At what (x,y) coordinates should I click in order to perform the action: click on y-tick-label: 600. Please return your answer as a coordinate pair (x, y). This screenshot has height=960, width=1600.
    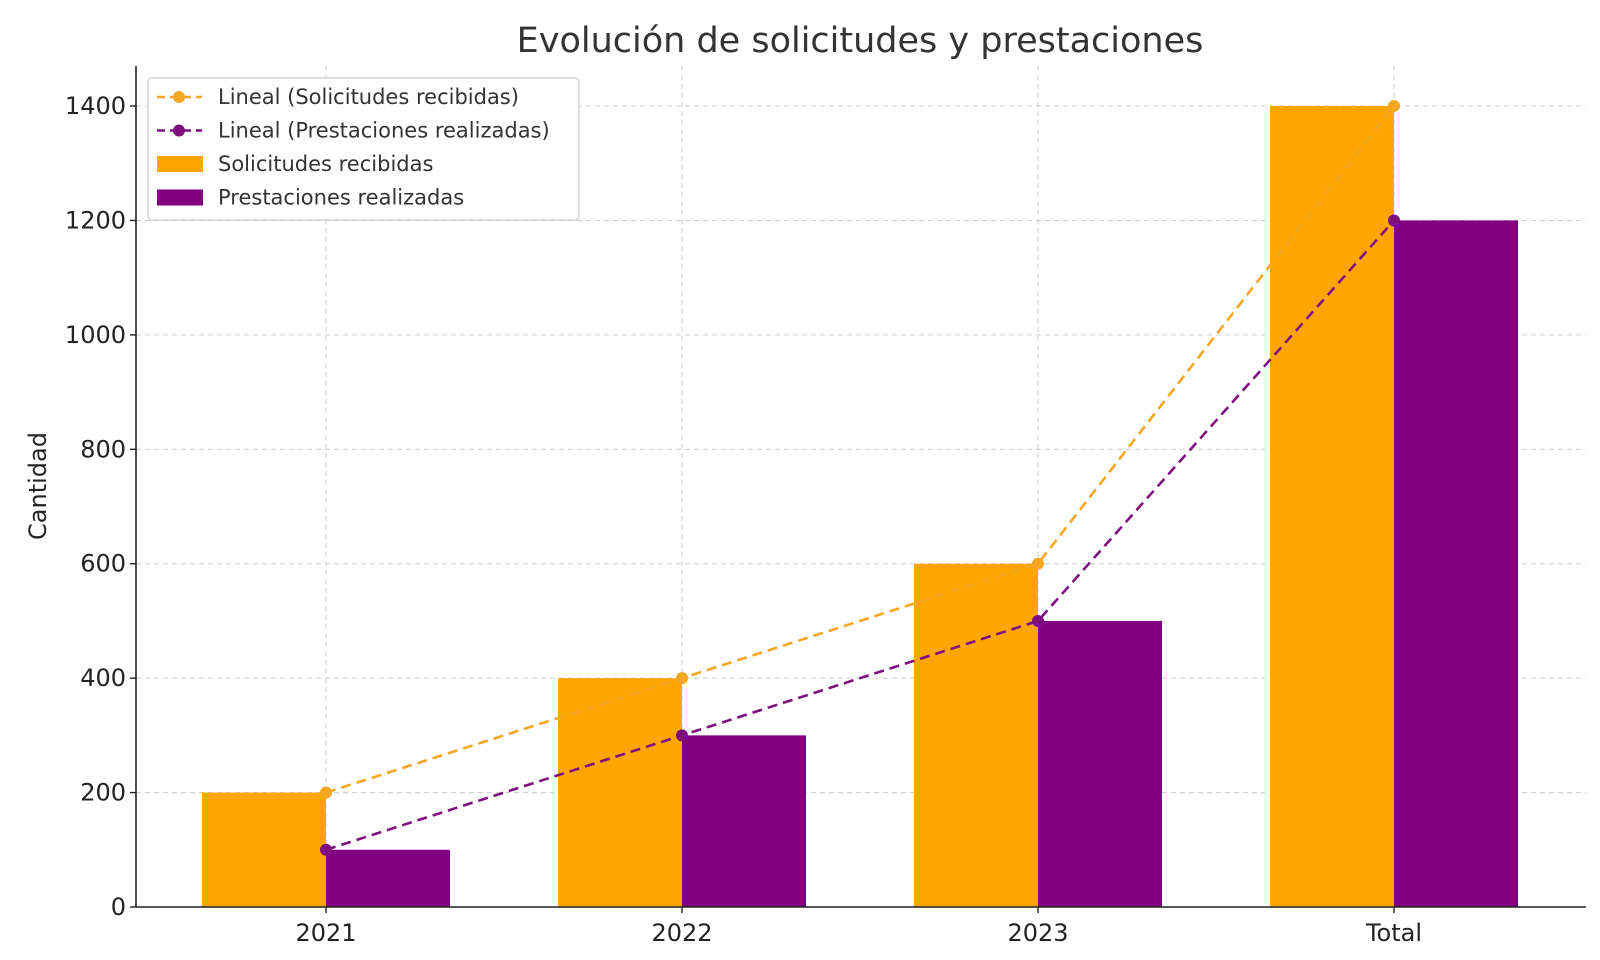
    Looking at the image, I should click on (103, 564).